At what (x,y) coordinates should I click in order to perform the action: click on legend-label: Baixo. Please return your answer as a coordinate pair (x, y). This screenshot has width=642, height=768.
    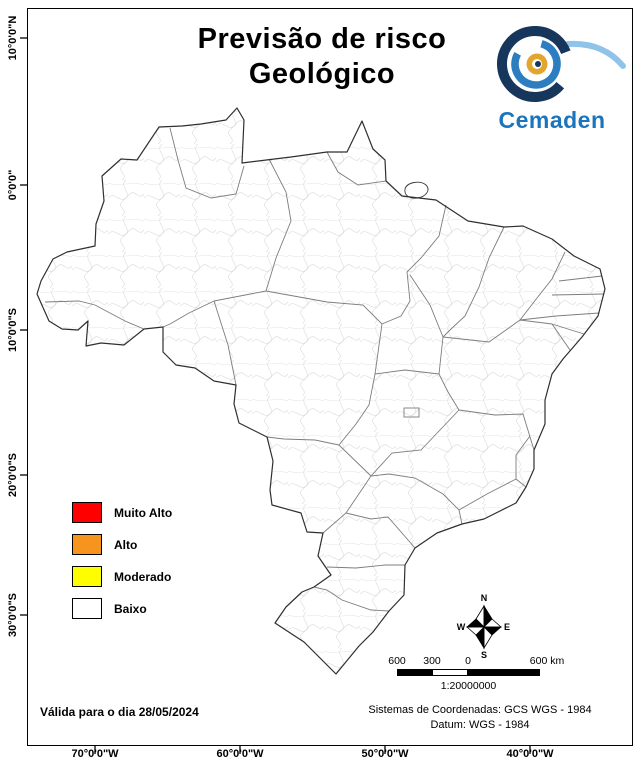
    Looking at the image, I should click on (130, 608).